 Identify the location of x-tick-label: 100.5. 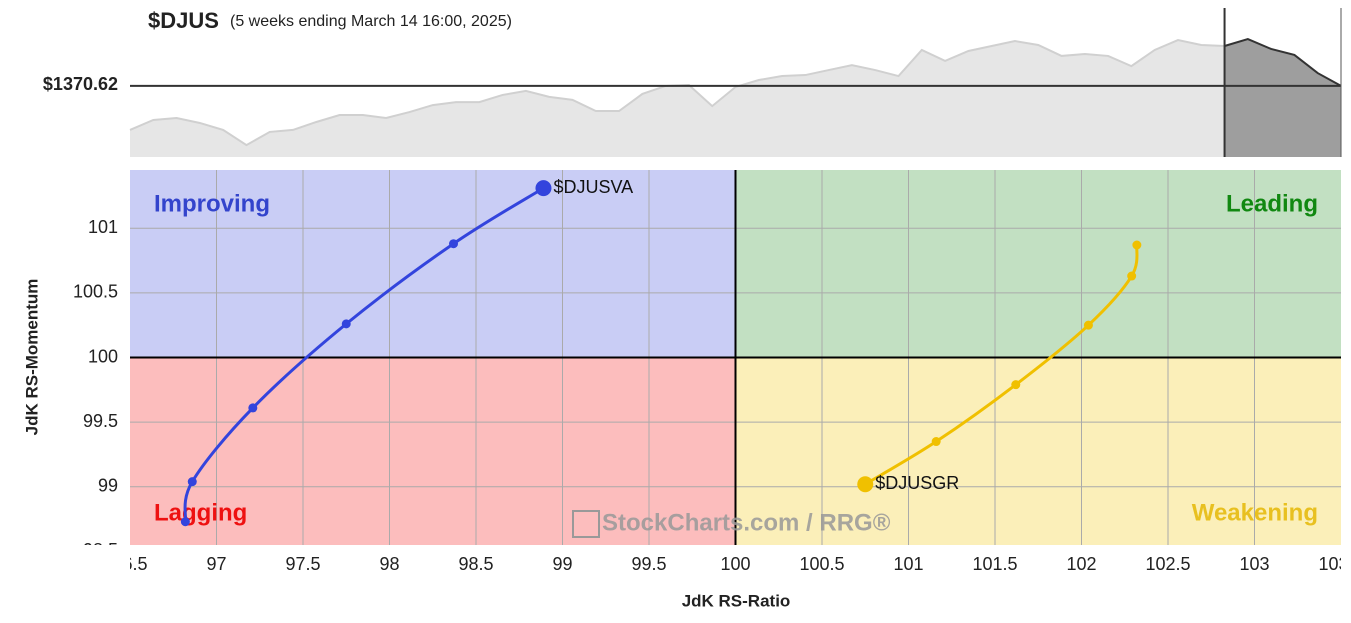
(821, 564).